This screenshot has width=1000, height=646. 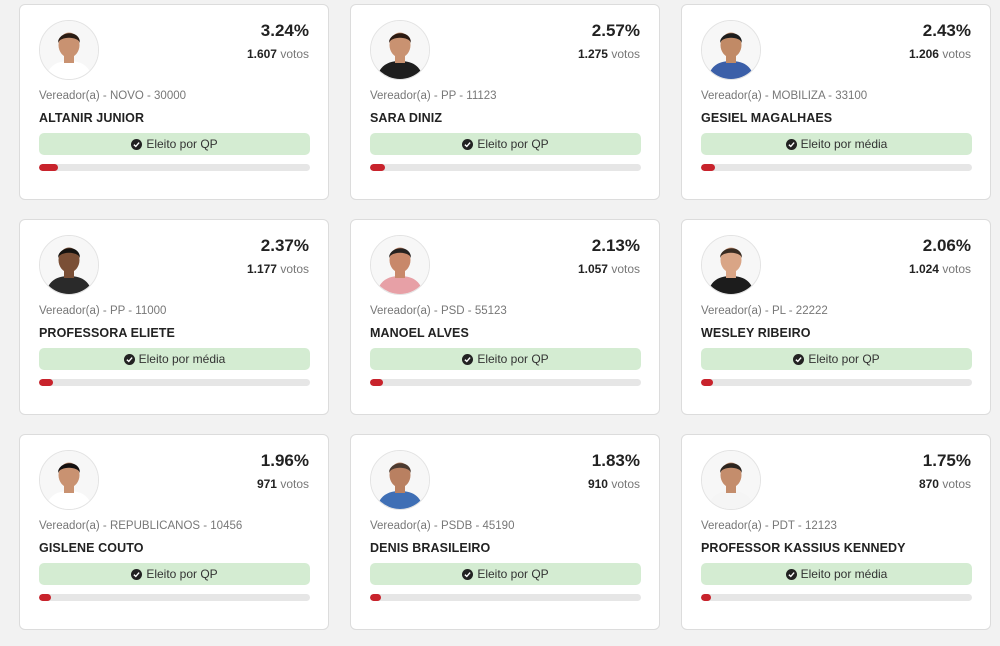 I want to click on vote-count: 910 votos, so click(x=614, y=484).